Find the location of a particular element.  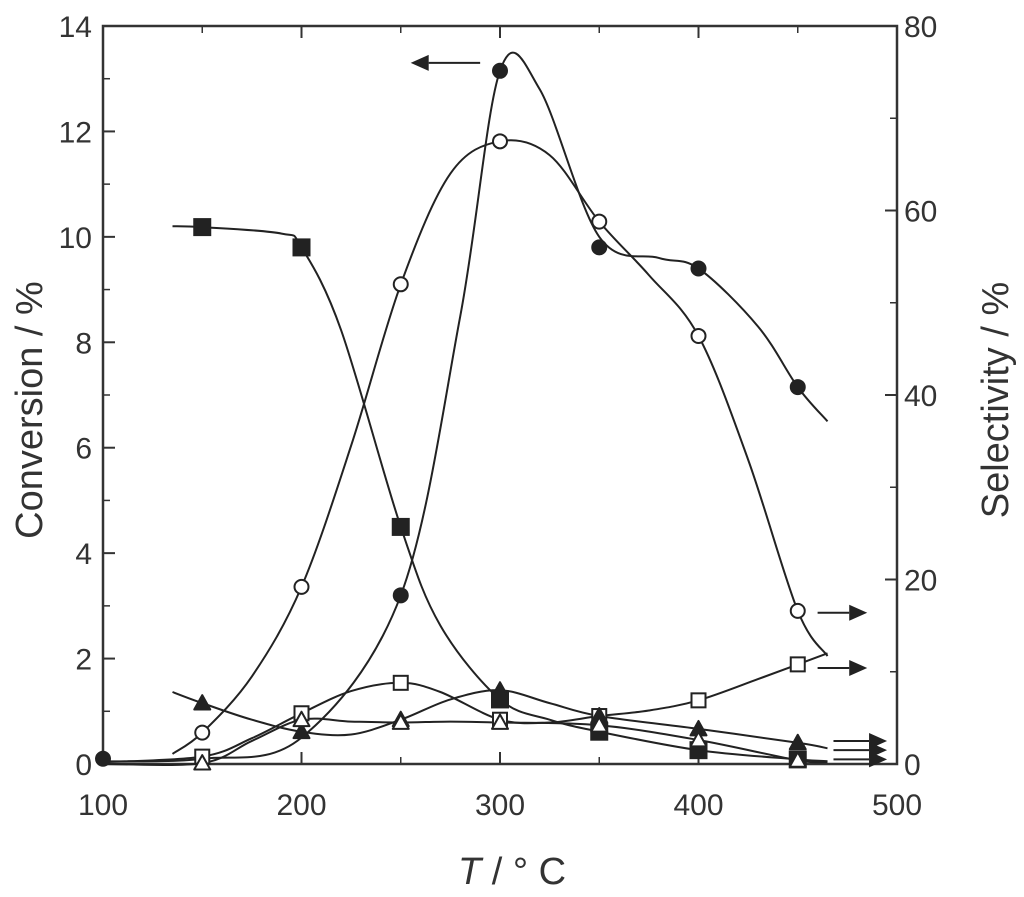

x-tick-label: 200 is located at coordinates (301, 805).